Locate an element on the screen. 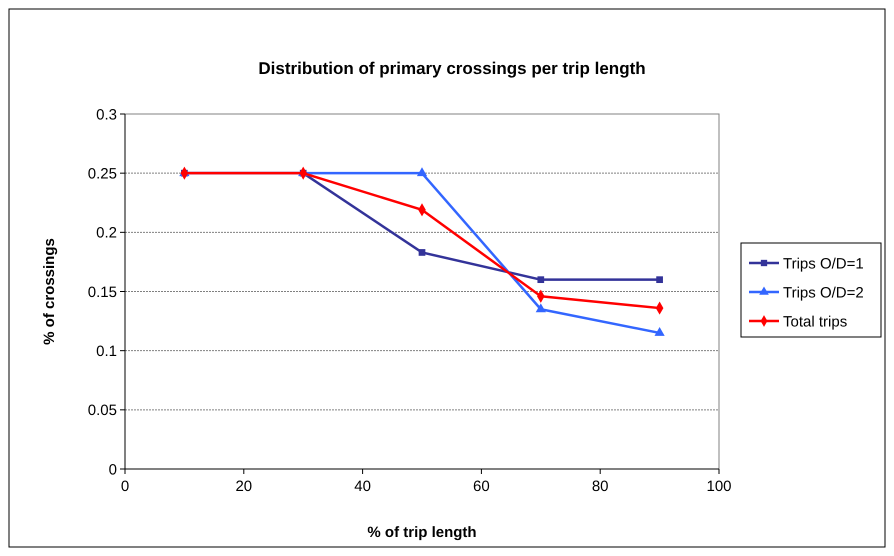 This screenshot has height=556, width=894. y-tick-label: 0.2 is located at coordinates (106, 233).